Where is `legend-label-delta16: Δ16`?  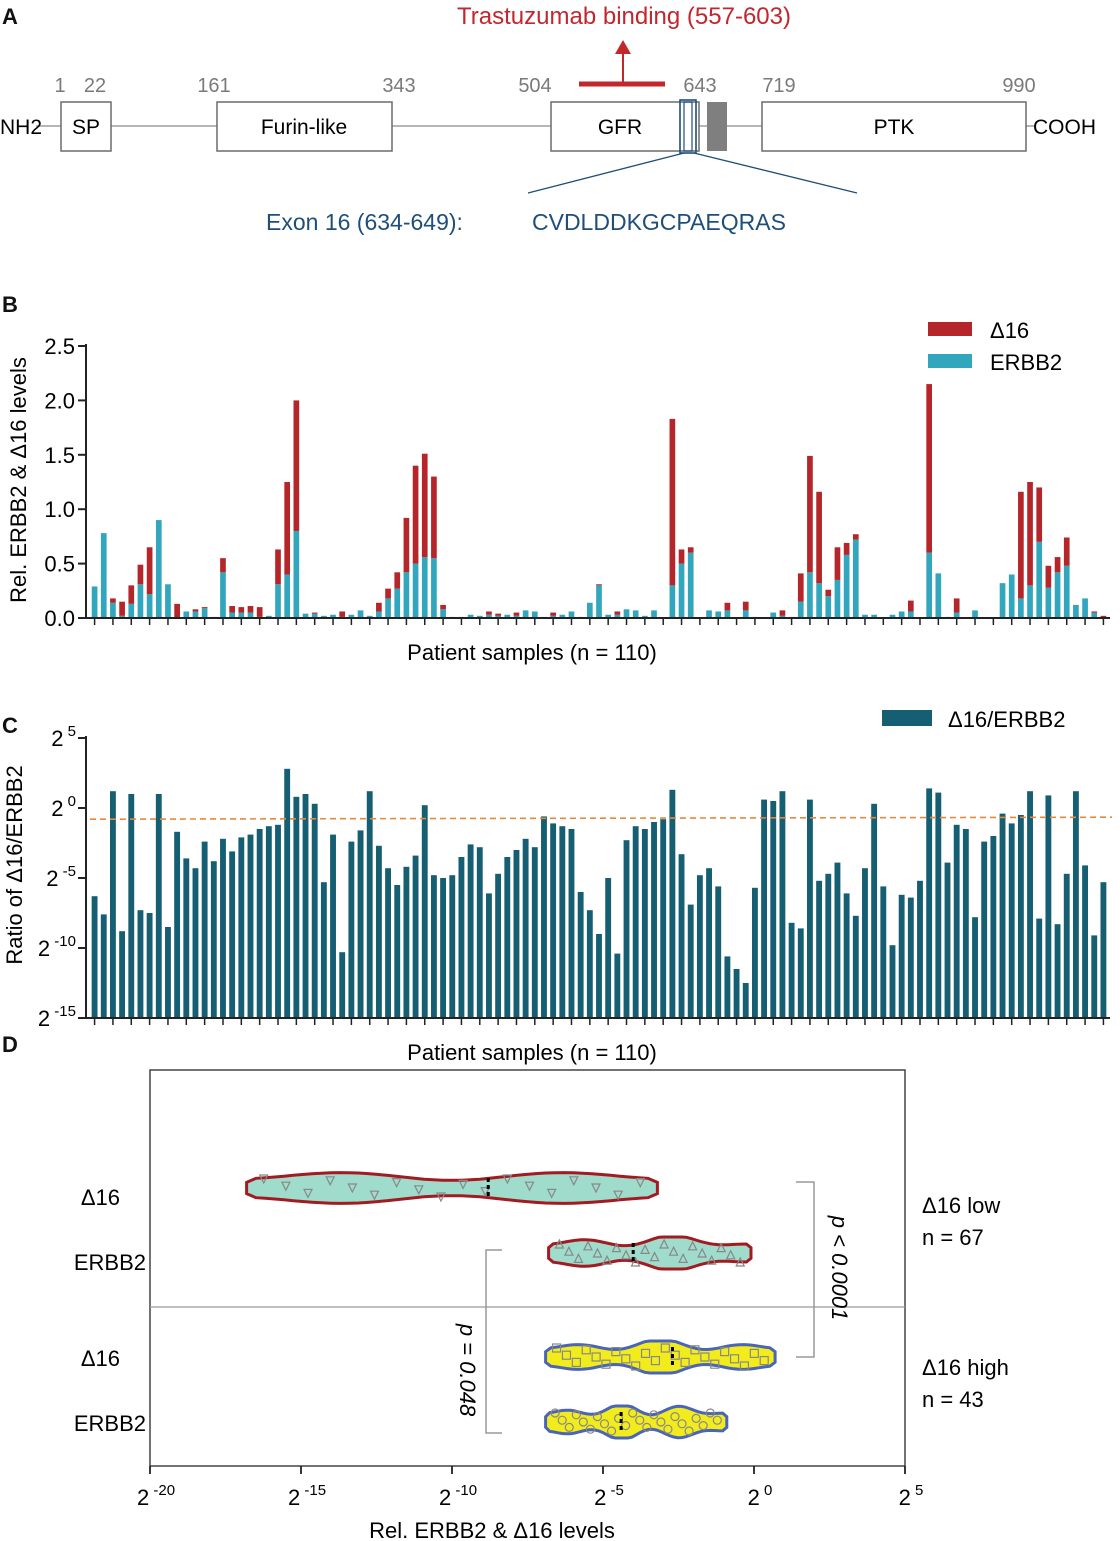
legend-label-delta16: Δ16 is located at coordinates (1009, 330).